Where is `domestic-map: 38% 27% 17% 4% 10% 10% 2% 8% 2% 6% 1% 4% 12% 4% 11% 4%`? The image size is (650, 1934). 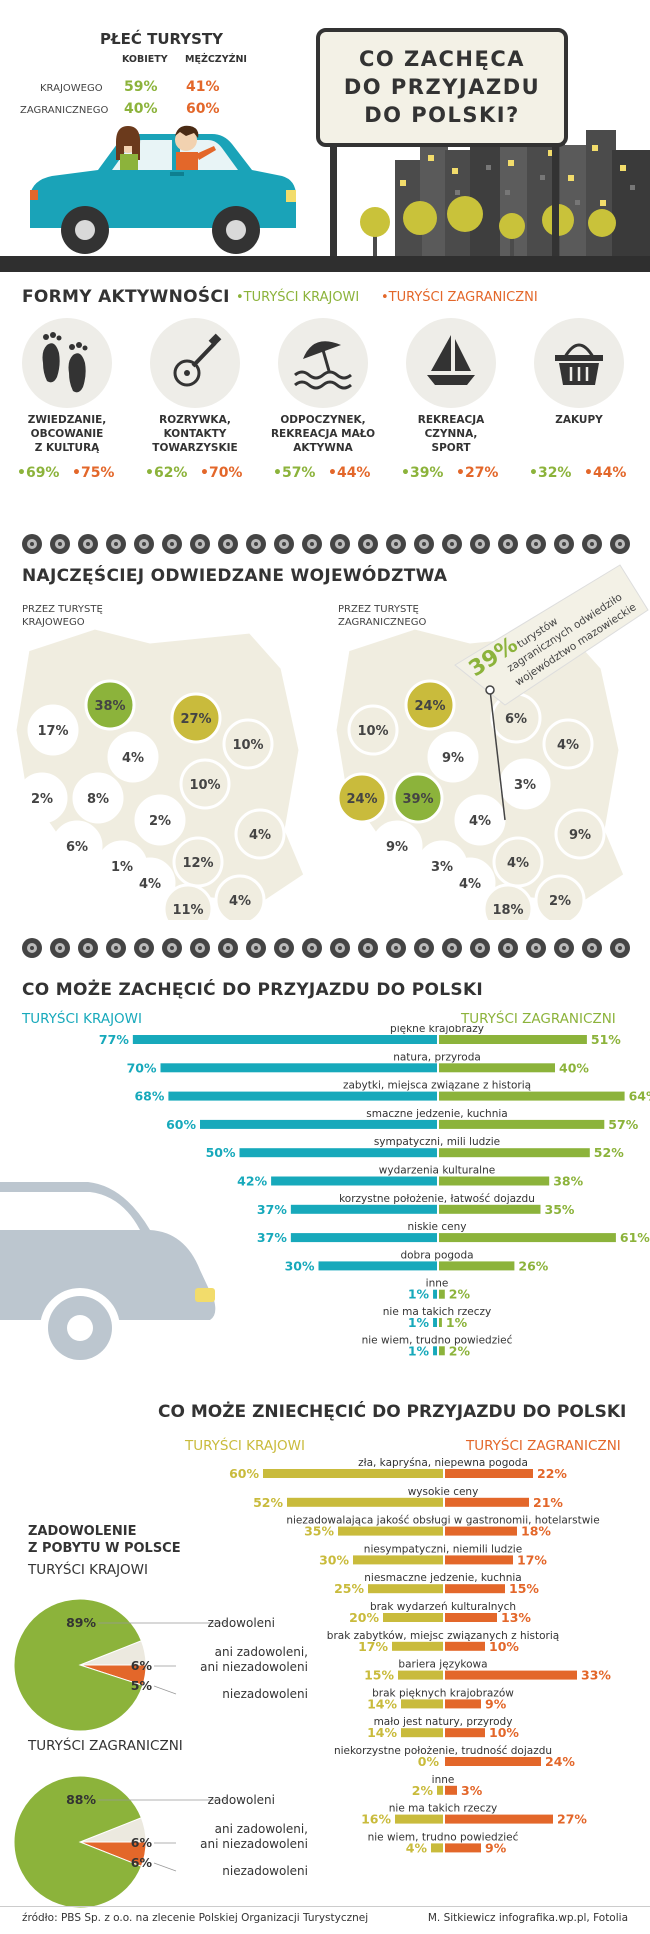 domestic-map: 38% 27% 17% 4% 10% 10% 2% 8% 2% 6% 1% 4% 12% 4% 11% 4% is located at coordinates (160, 773).